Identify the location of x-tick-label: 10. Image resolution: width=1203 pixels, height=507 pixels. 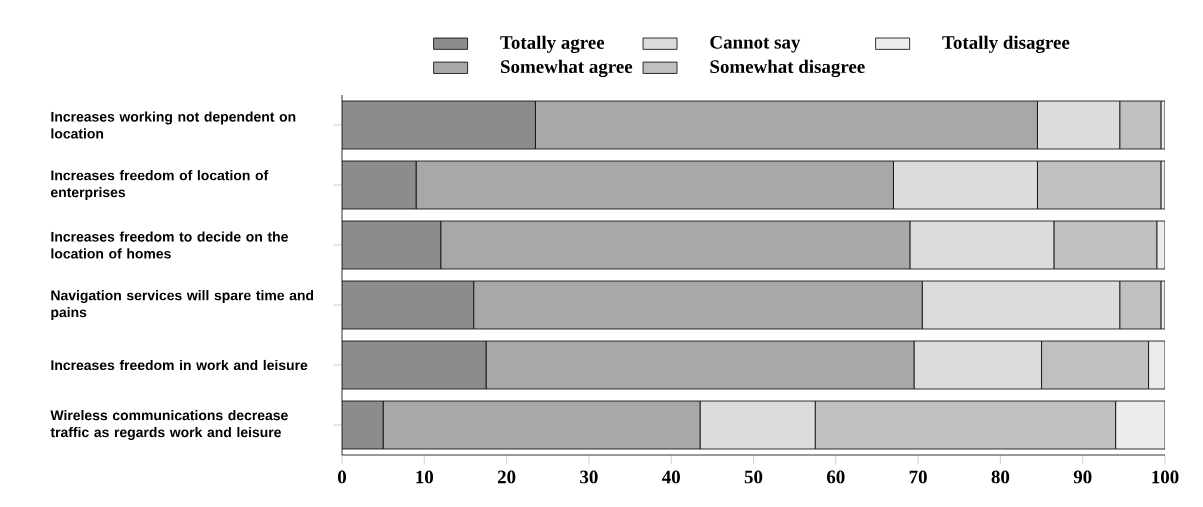
(425, 477).